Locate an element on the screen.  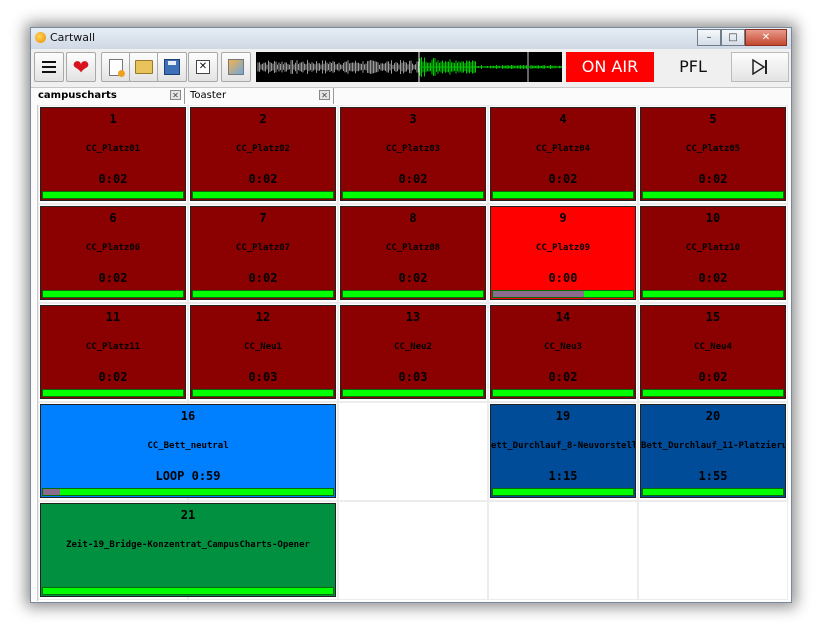
cart-button-19: 19 ett_Durchlauf_8-Neuvorstellu 1:15 is located at coordinates (563, 451).